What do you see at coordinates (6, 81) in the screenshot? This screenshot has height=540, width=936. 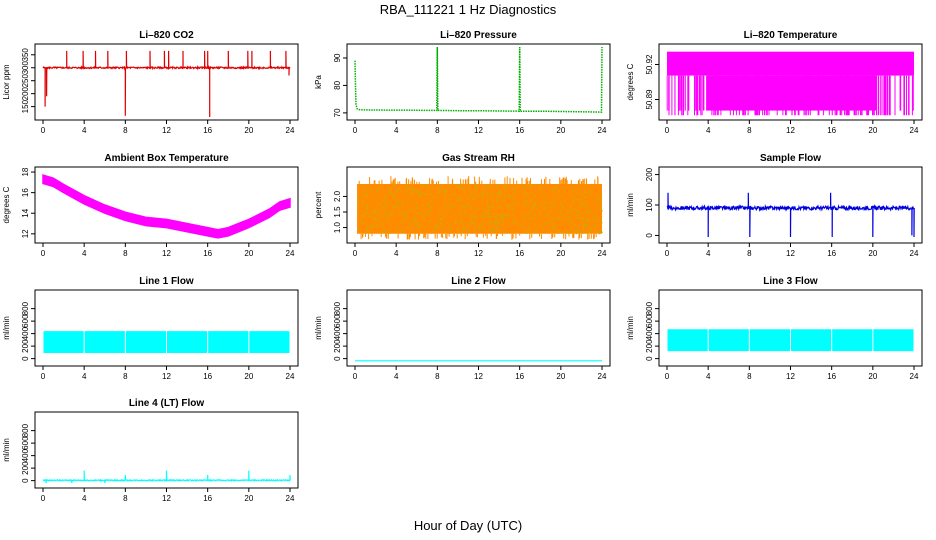 I see `y-axis-label: Licor ppm` at bounding box center [6, 81].